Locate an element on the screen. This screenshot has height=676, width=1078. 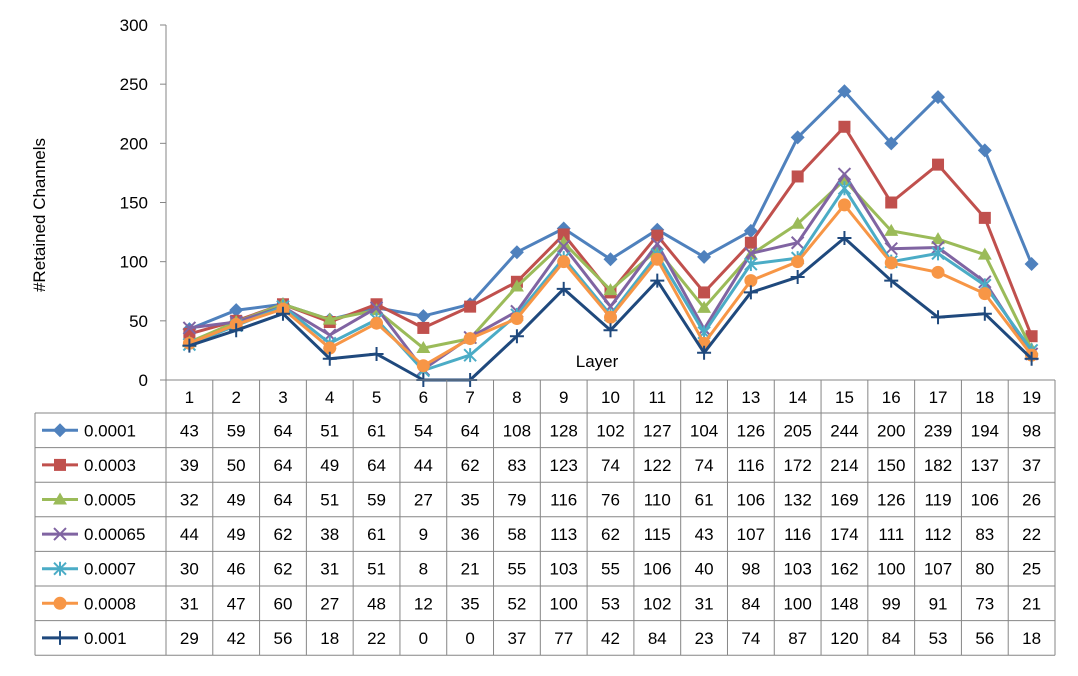
data-label: 40 is located at coordinates (704, 569).